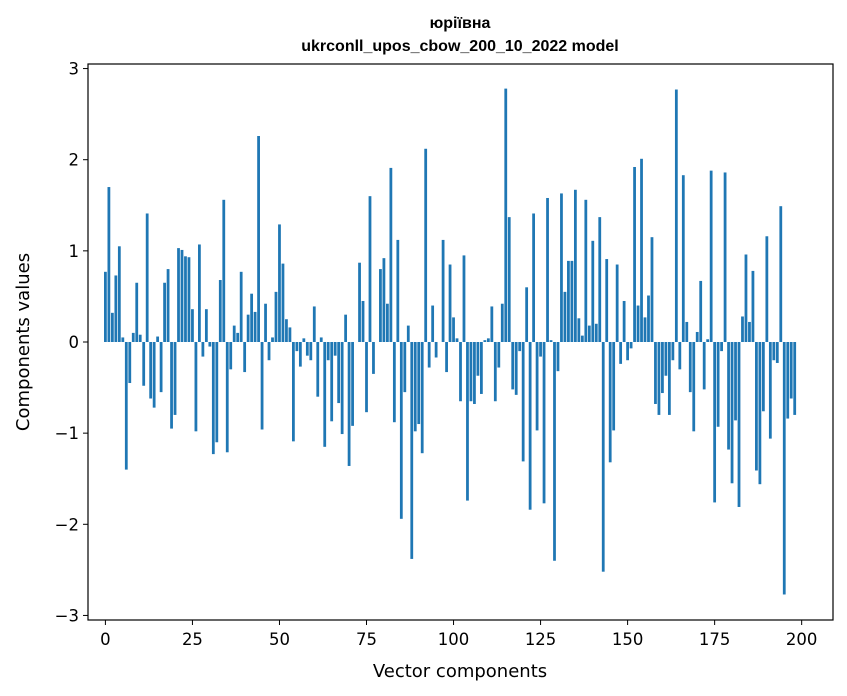 The height and width of the screenshot is (696, 847). Describe the element at coordinates (192, 639) in the screenshot. I see `x-tick-label: 25` at that location.